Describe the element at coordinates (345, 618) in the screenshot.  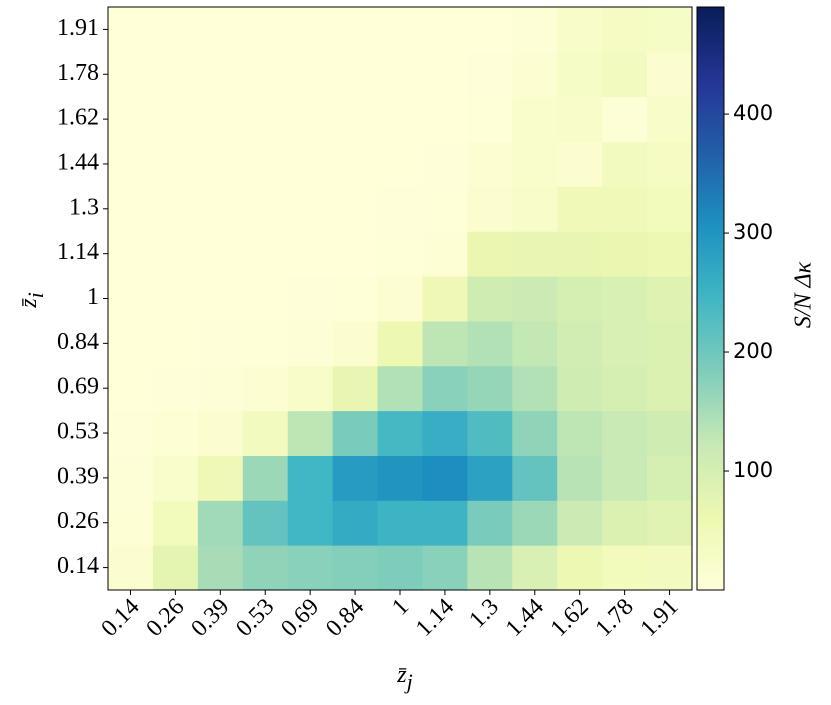
I see `x-tick-label: 0.84` at that location.